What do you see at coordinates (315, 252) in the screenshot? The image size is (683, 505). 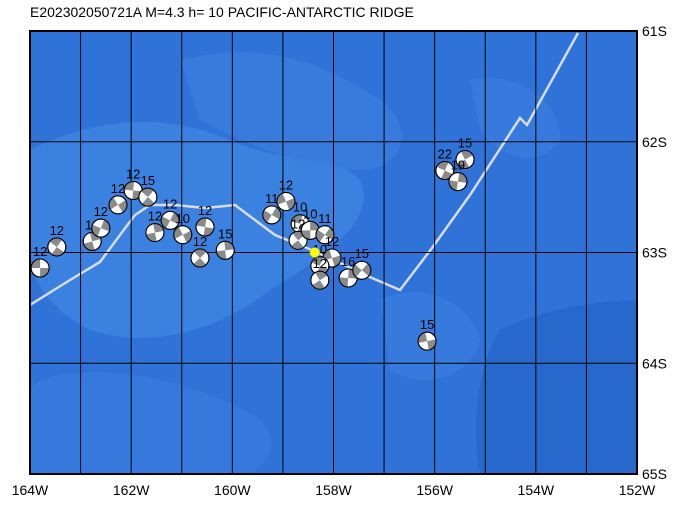 I see `epicenter` at bounding box center [315, 252].